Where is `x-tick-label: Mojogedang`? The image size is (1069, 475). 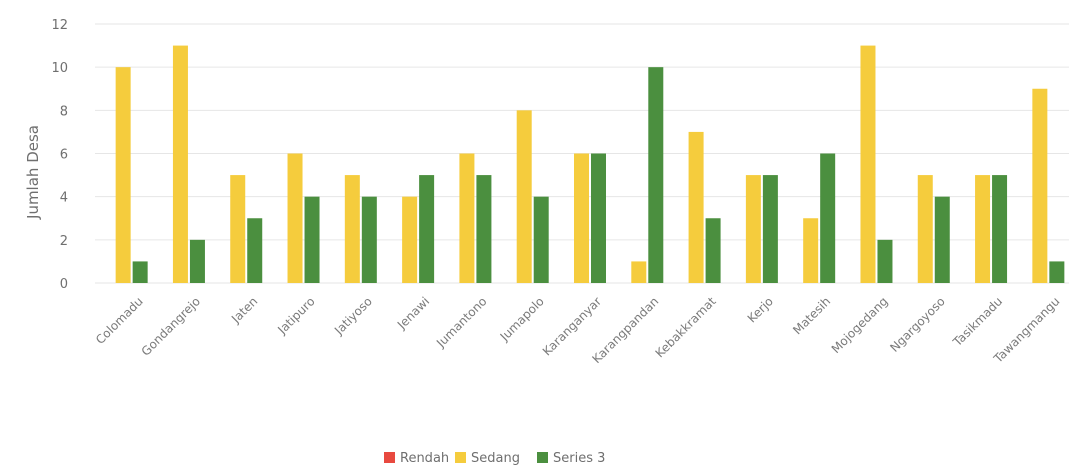
x-tick-label: Mojogedang is located at coordinates (860, 325).